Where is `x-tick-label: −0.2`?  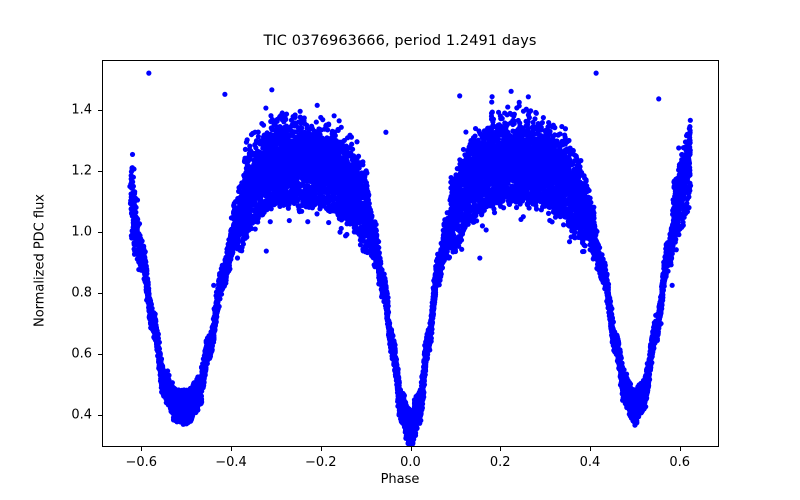 x-tick-label: −0.2 is located at coordinates (320, 462).